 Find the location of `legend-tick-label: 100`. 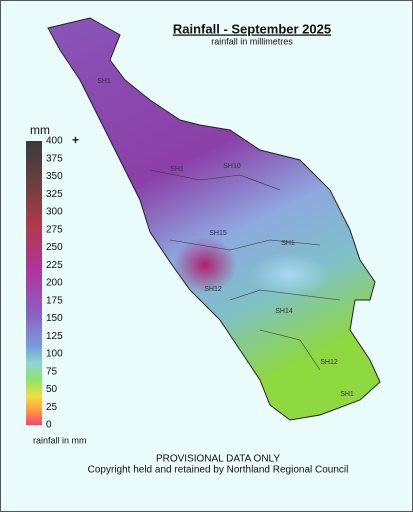

legend-tick-label: 100 is located at coordinates (54, 354).